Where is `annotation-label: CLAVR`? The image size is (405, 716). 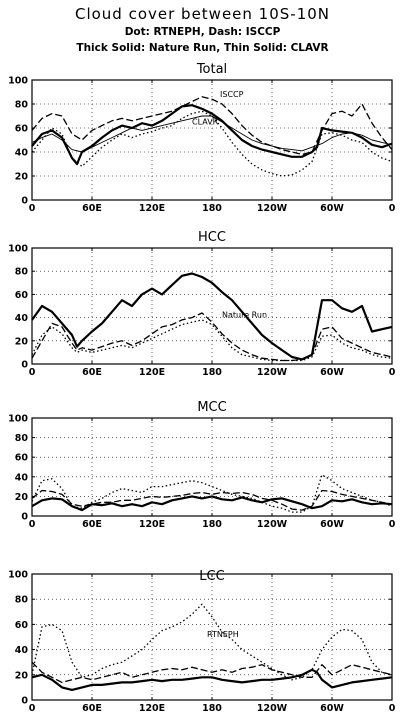
annotation-label: CLAVR is located at coordinates (205, 121).